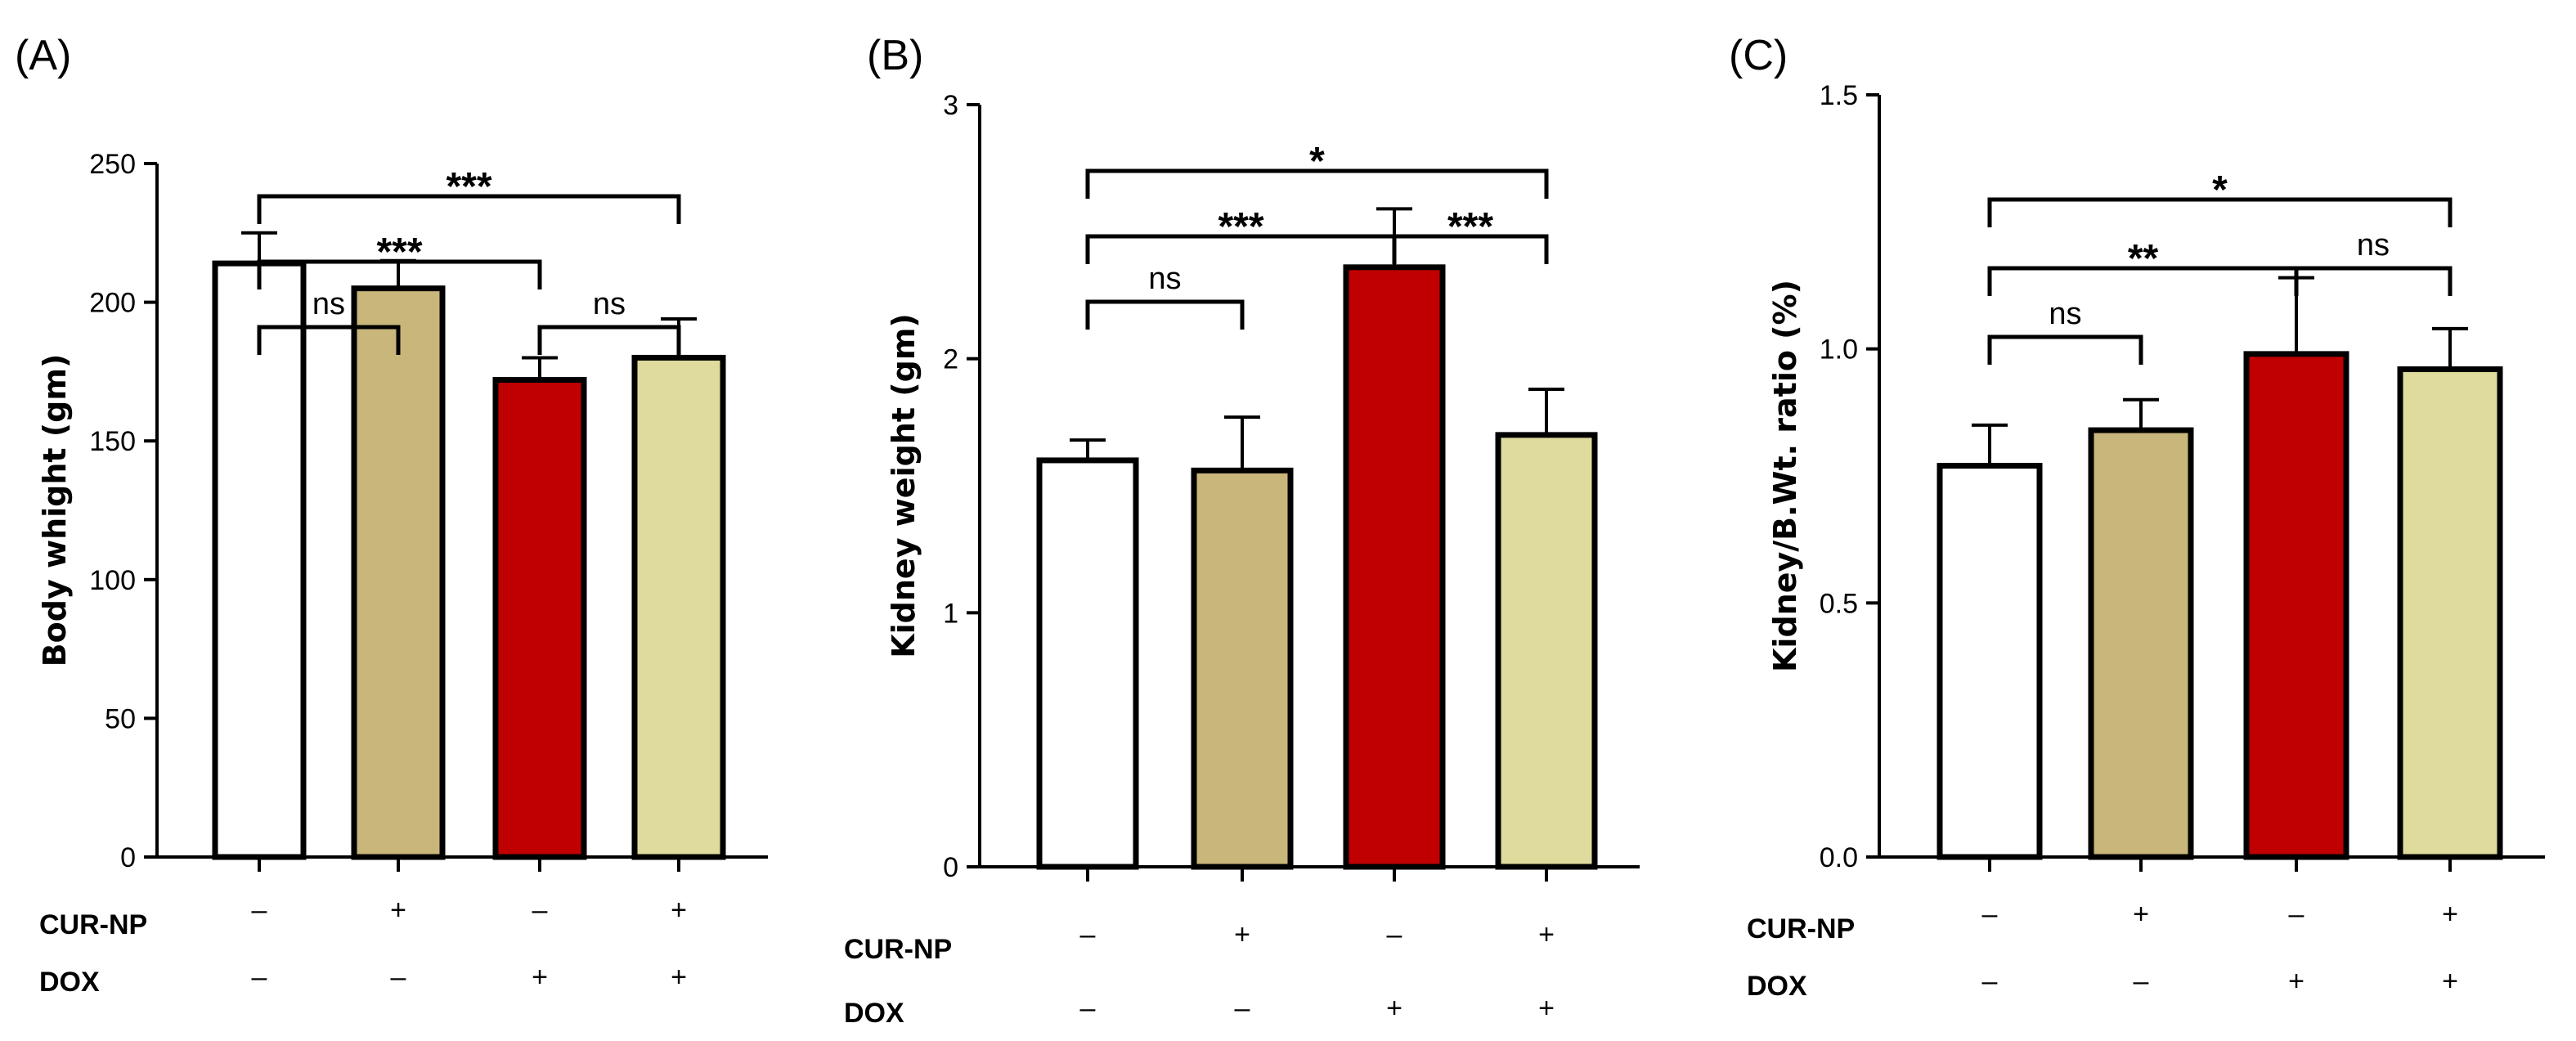  Describe the element at coordinates (1839, 350) in the screenshot. I see `y-tick-label: 1.0` at that location.